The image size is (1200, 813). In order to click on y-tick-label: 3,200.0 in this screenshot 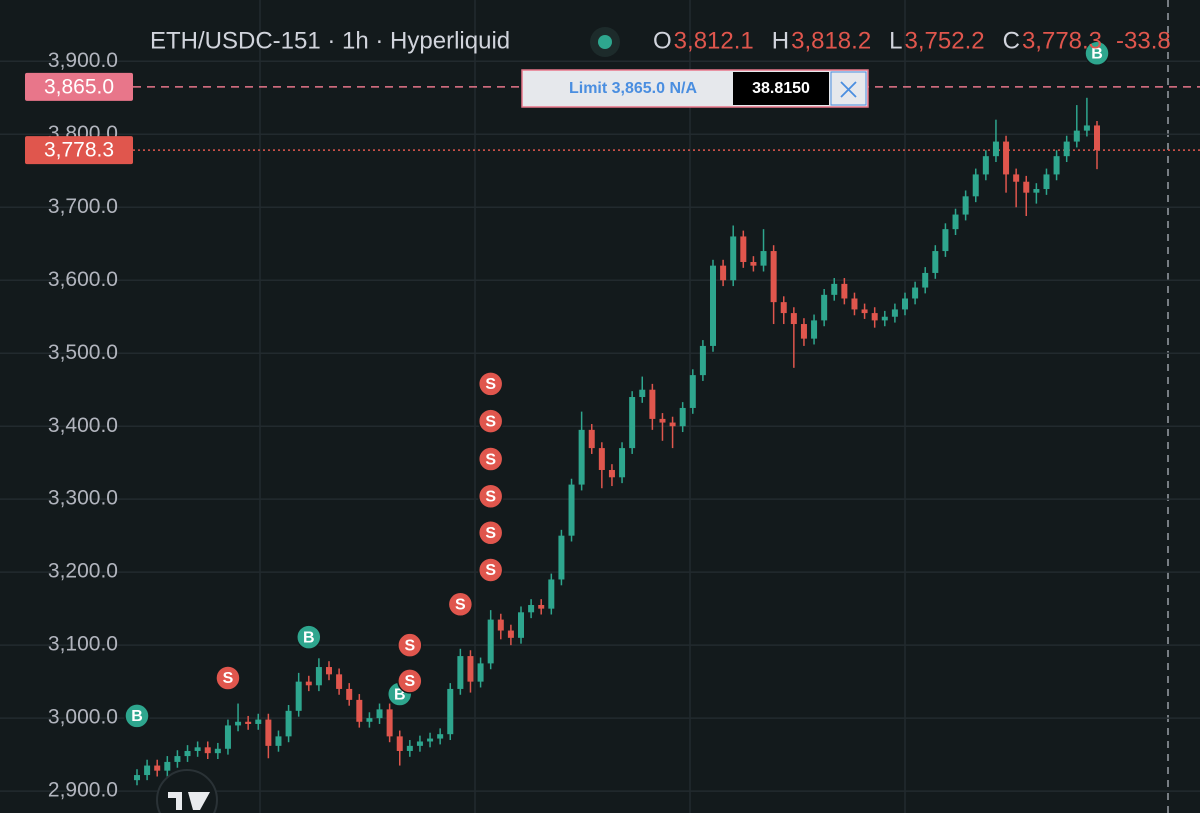, I will do `click(83, 571)`.